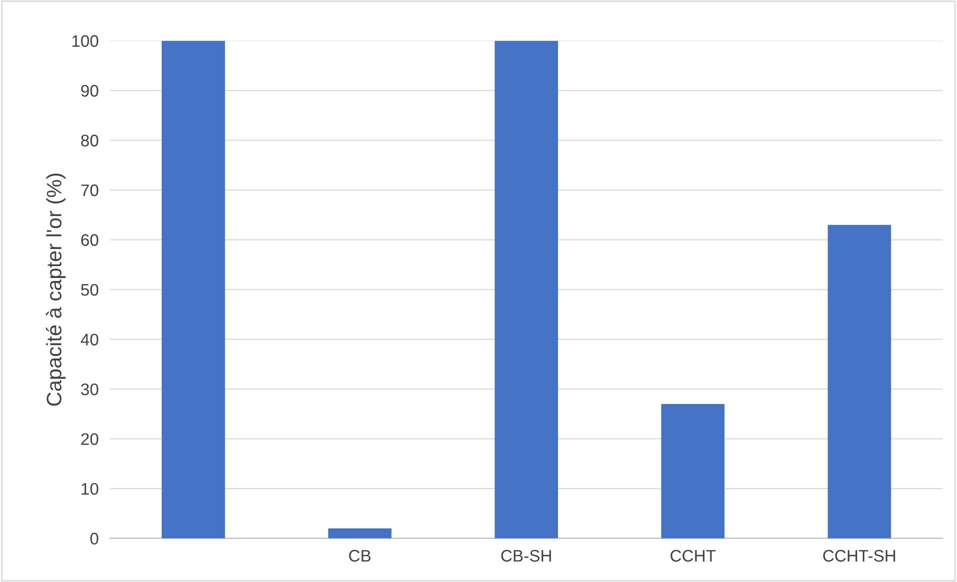  What do you see at coordinates (89, 190) in the screenshot?
I see `y-tick-label: 70` at bounding box center [89, 190].